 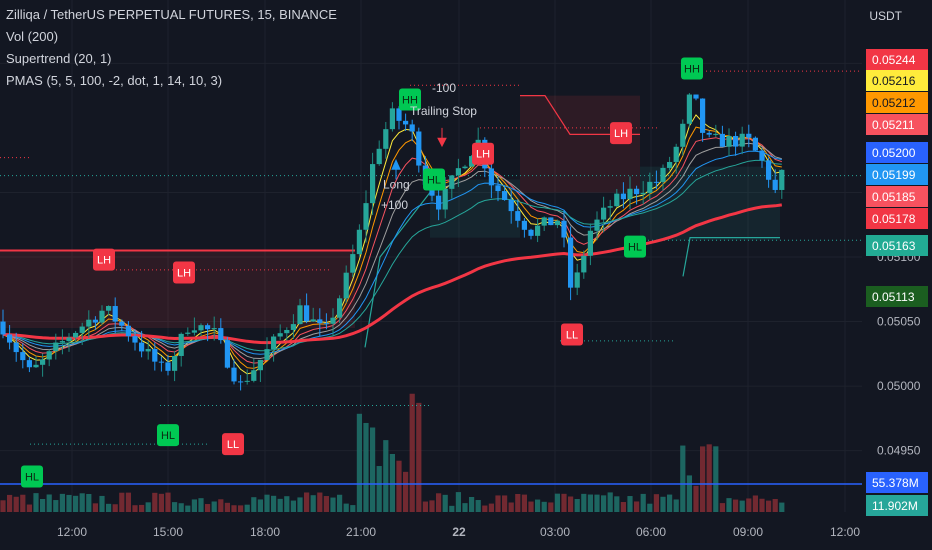 What do you see at coordinates (59, 58) in the screenshot?
I see `indicator-supertrend: Supertrend (20, 1)` at bounding box center [59, 58].